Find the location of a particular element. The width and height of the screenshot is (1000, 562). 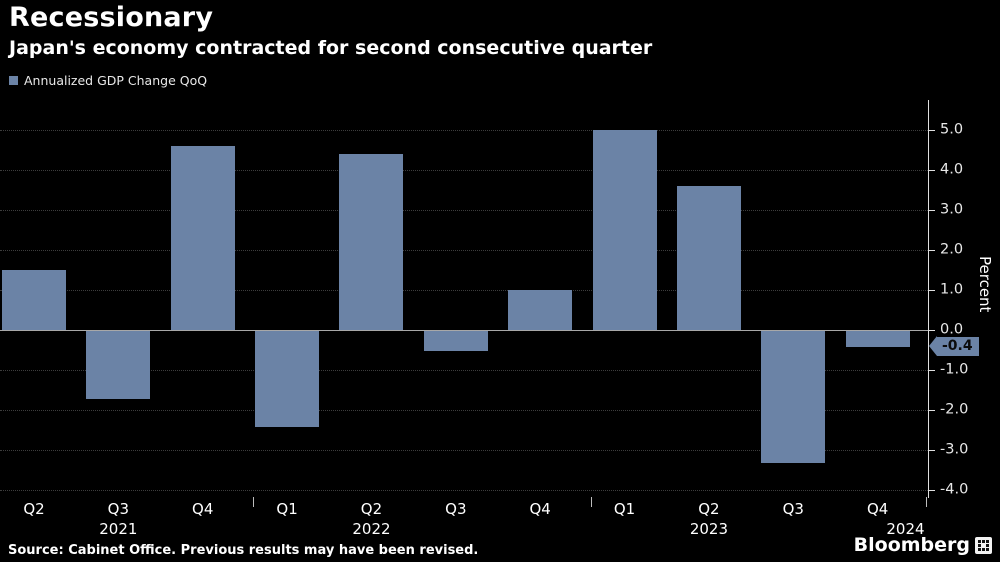

badge-value: -0.4 is located at coordinates (958, 346).